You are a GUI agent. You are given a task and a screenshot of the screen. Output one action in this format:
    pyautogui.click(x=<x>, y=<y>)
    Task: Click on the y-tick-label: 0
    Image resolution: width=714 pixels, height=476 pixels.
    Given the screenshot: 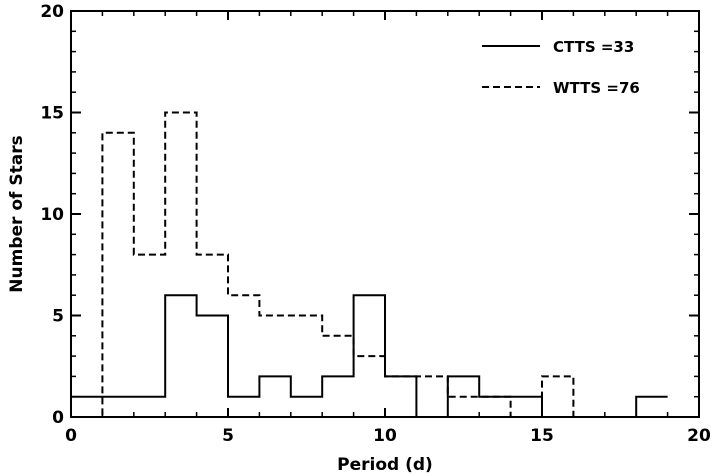 What is the action you would take?
    pyautogui.click(x=58, y=418)
    